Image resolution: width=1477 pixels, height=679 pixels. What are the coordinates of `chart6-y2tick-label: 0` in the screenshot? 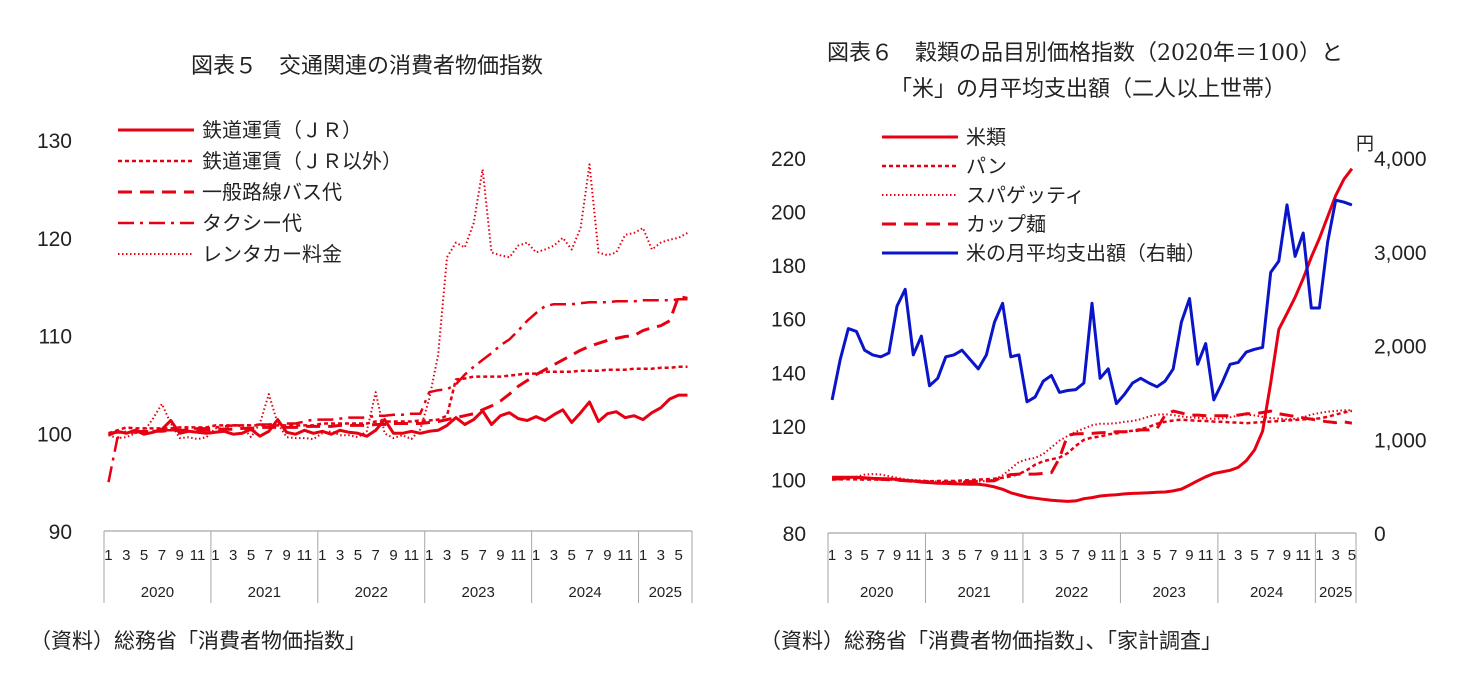 It's located at (1380, 534).